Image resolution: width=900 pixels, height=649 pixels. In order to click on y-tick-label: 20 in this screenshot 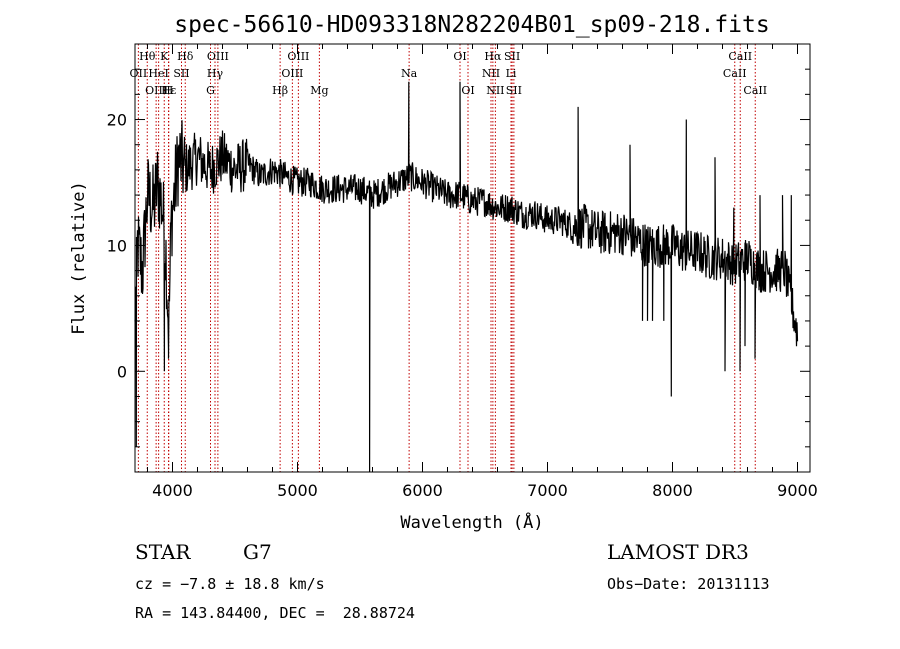, I will do `click(117, 120)`.